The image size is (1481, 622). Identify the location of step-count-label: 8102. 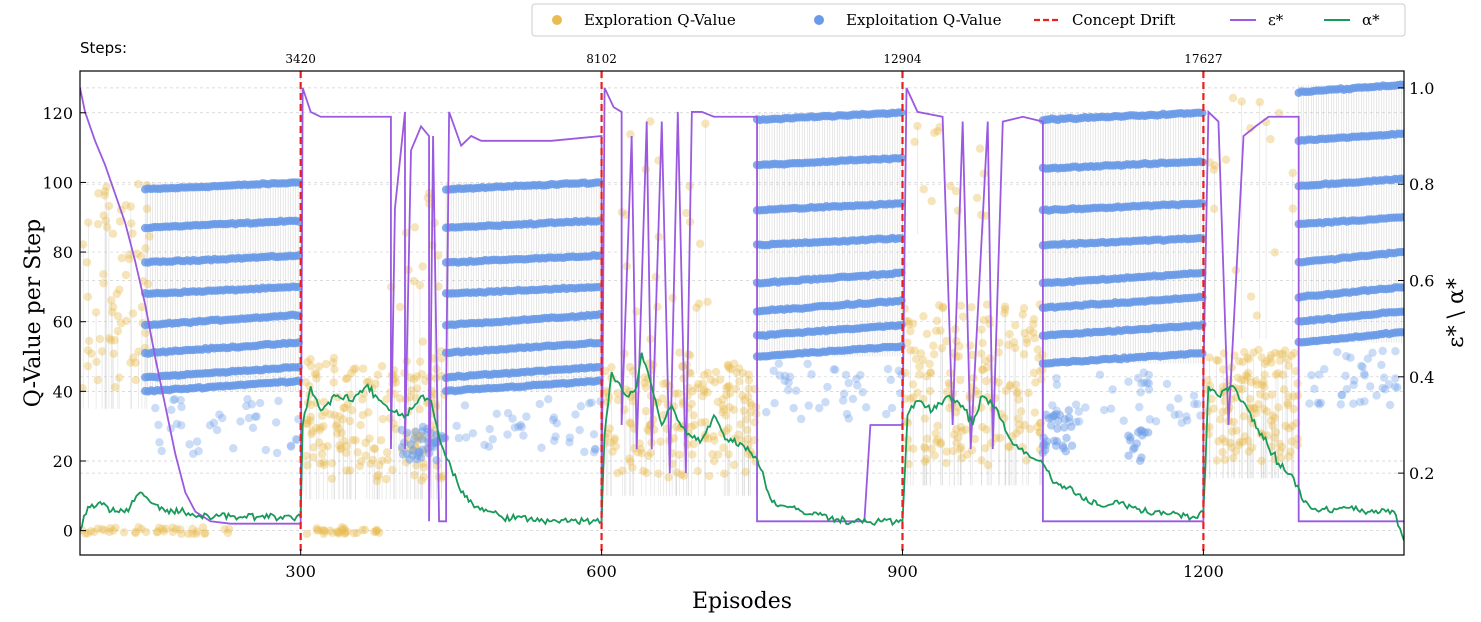
(601, 59).